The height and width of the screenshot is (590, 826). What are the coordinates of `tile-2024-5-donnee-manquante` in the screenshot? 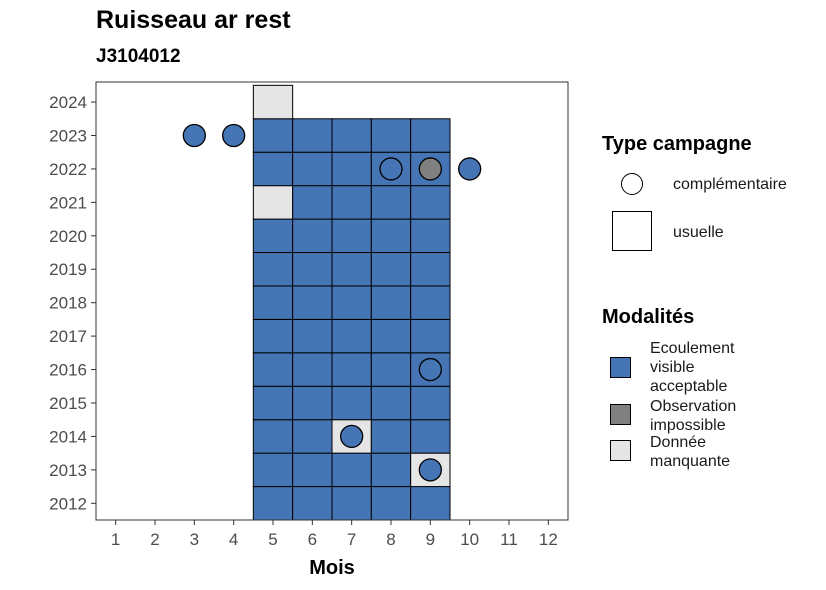 It's located at (273, 102).